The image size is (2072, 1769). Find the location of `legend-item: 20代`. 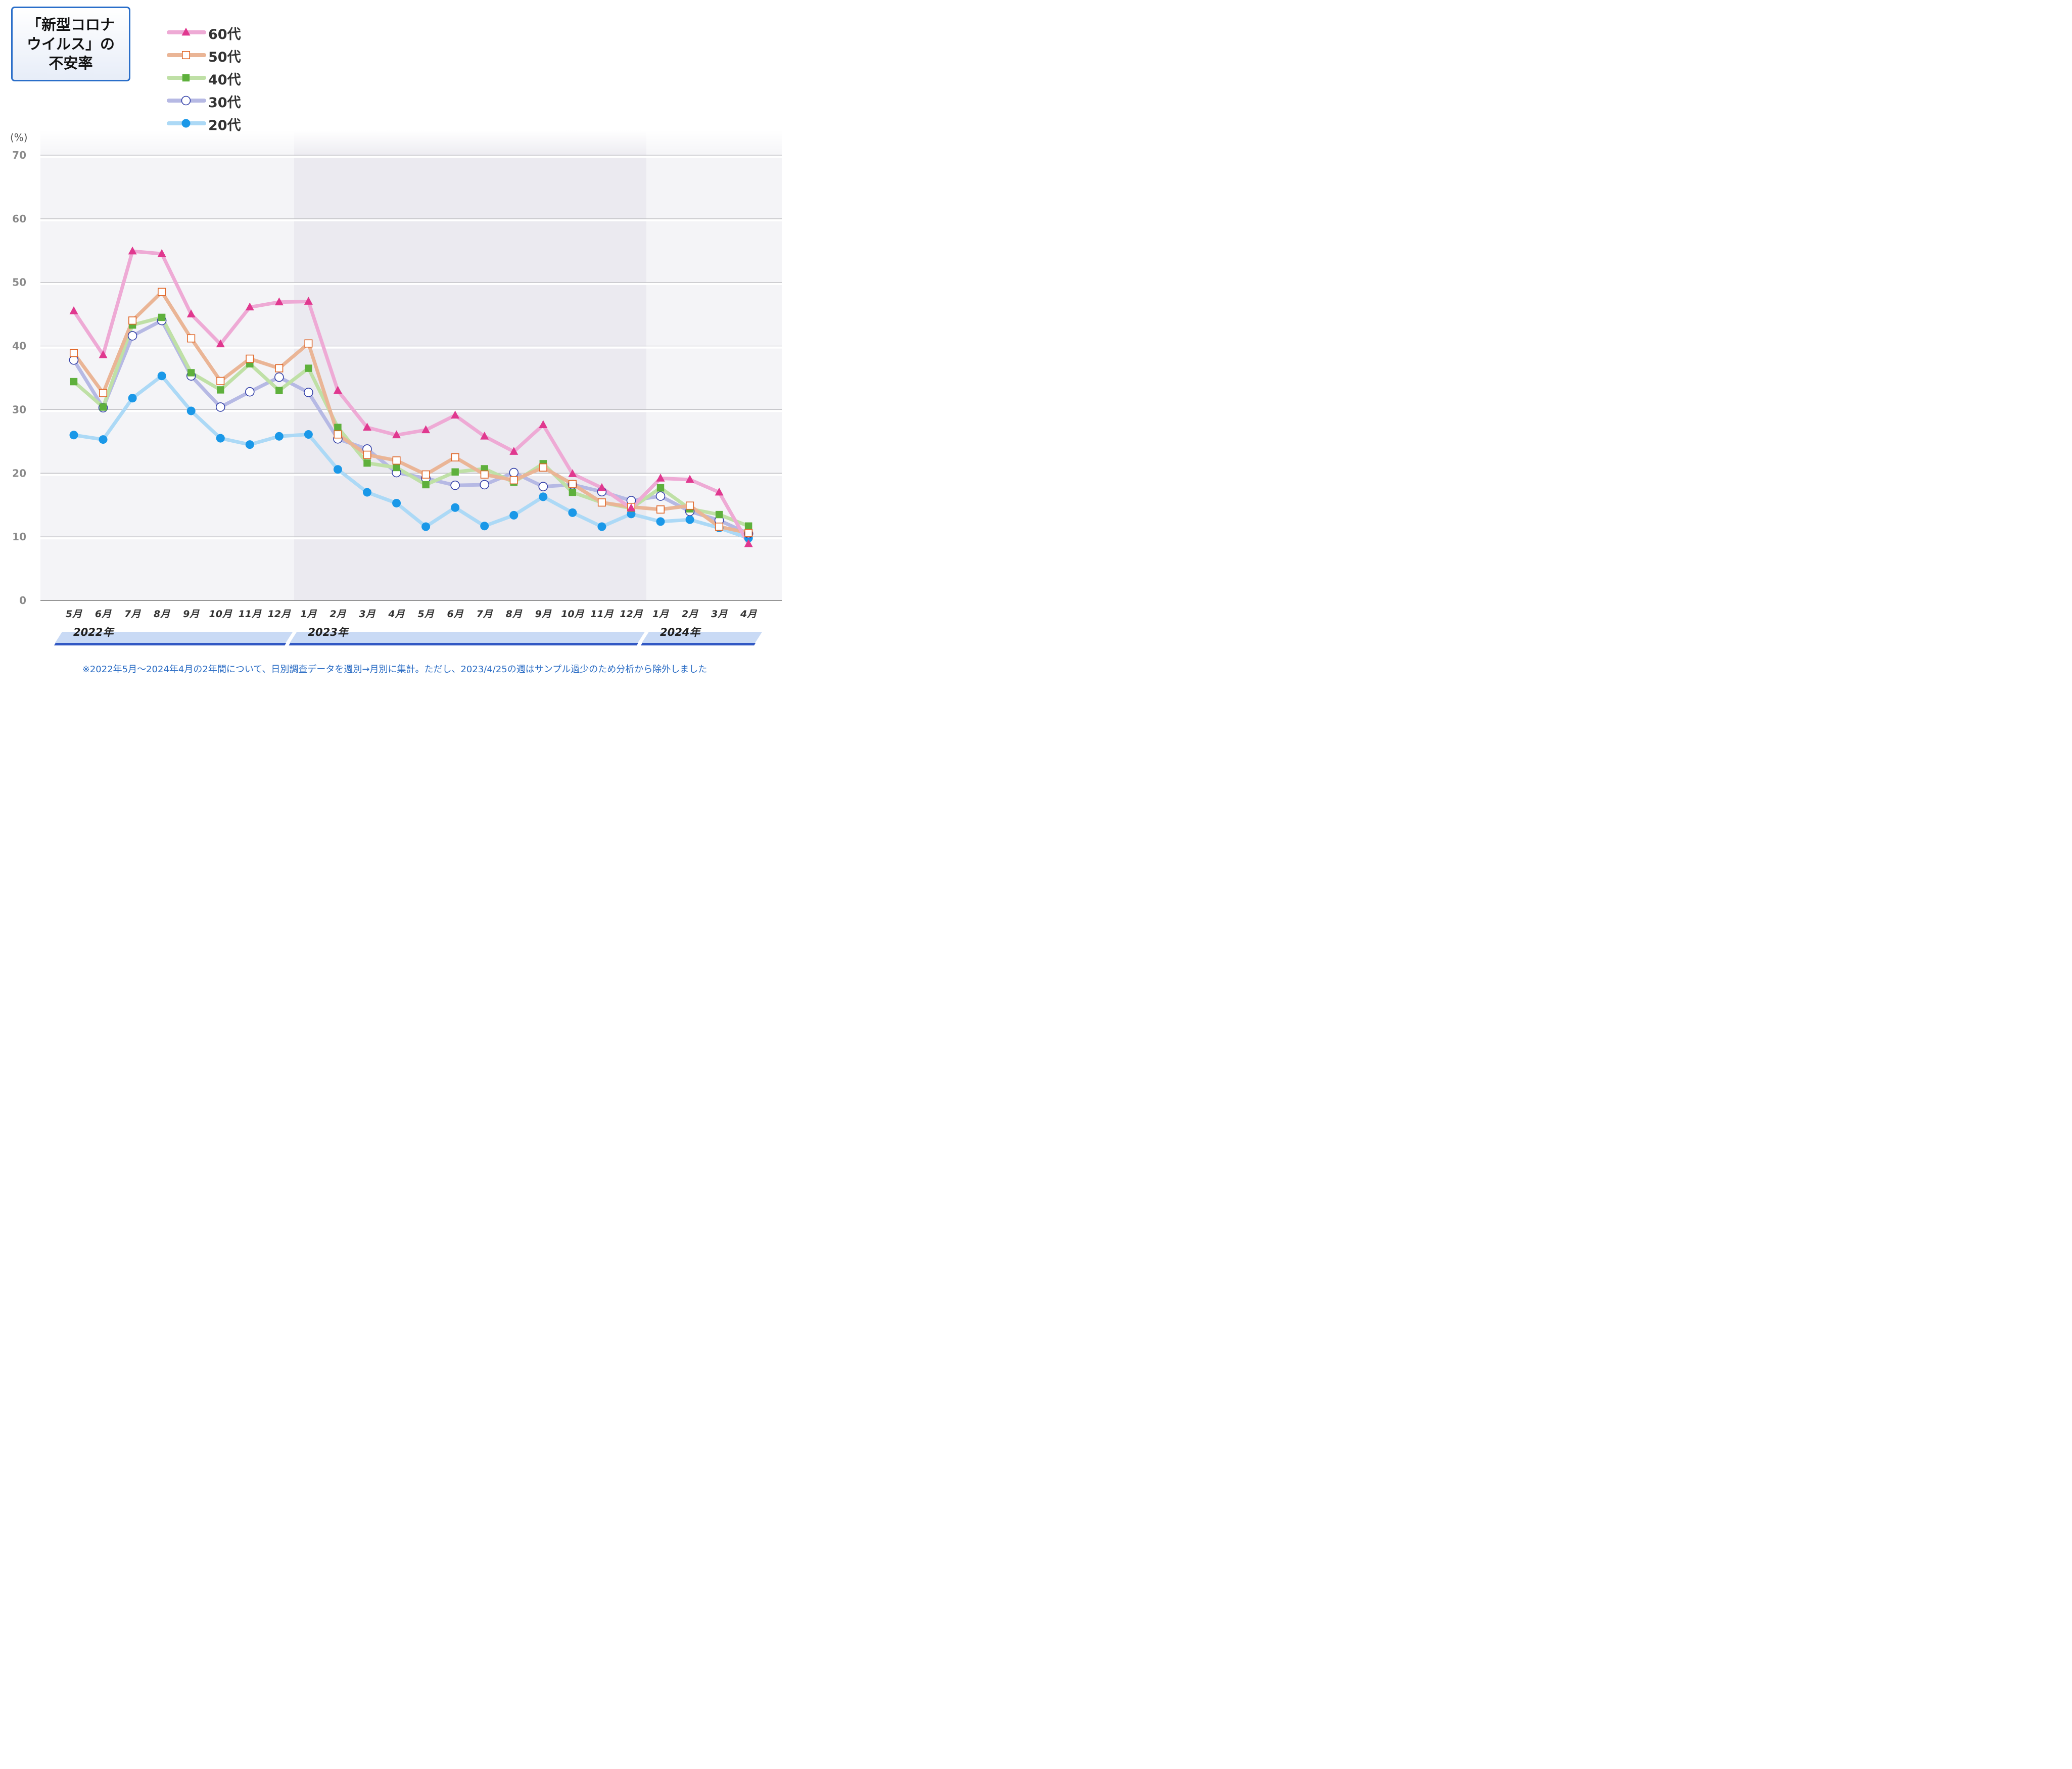

legend-item: 20代 is located at coordinates (212, 124).